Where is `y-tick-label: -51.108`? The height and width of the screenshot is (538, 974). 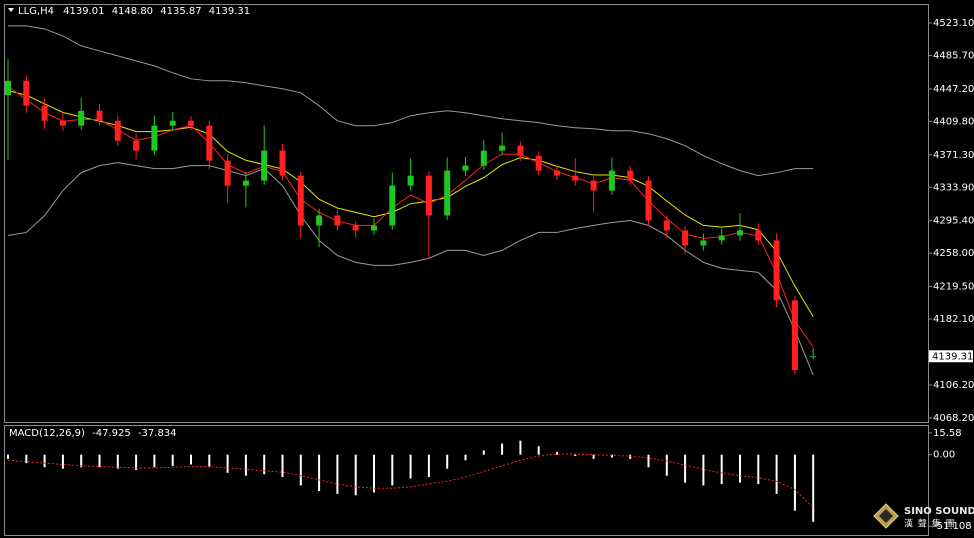
y-tick-label: -51.108 is located at coordinates (952, 526).